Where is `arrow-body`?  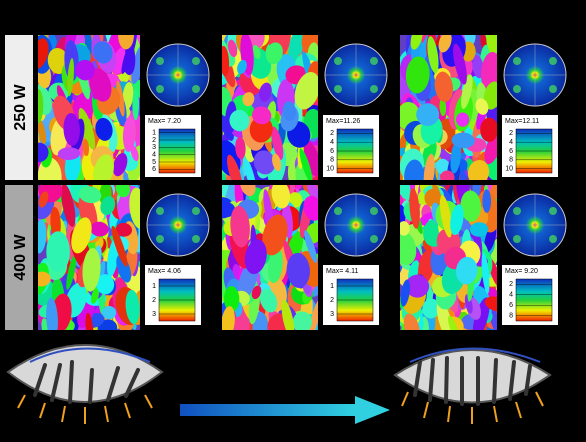
arrow-body is located at coordinates (267, 410).